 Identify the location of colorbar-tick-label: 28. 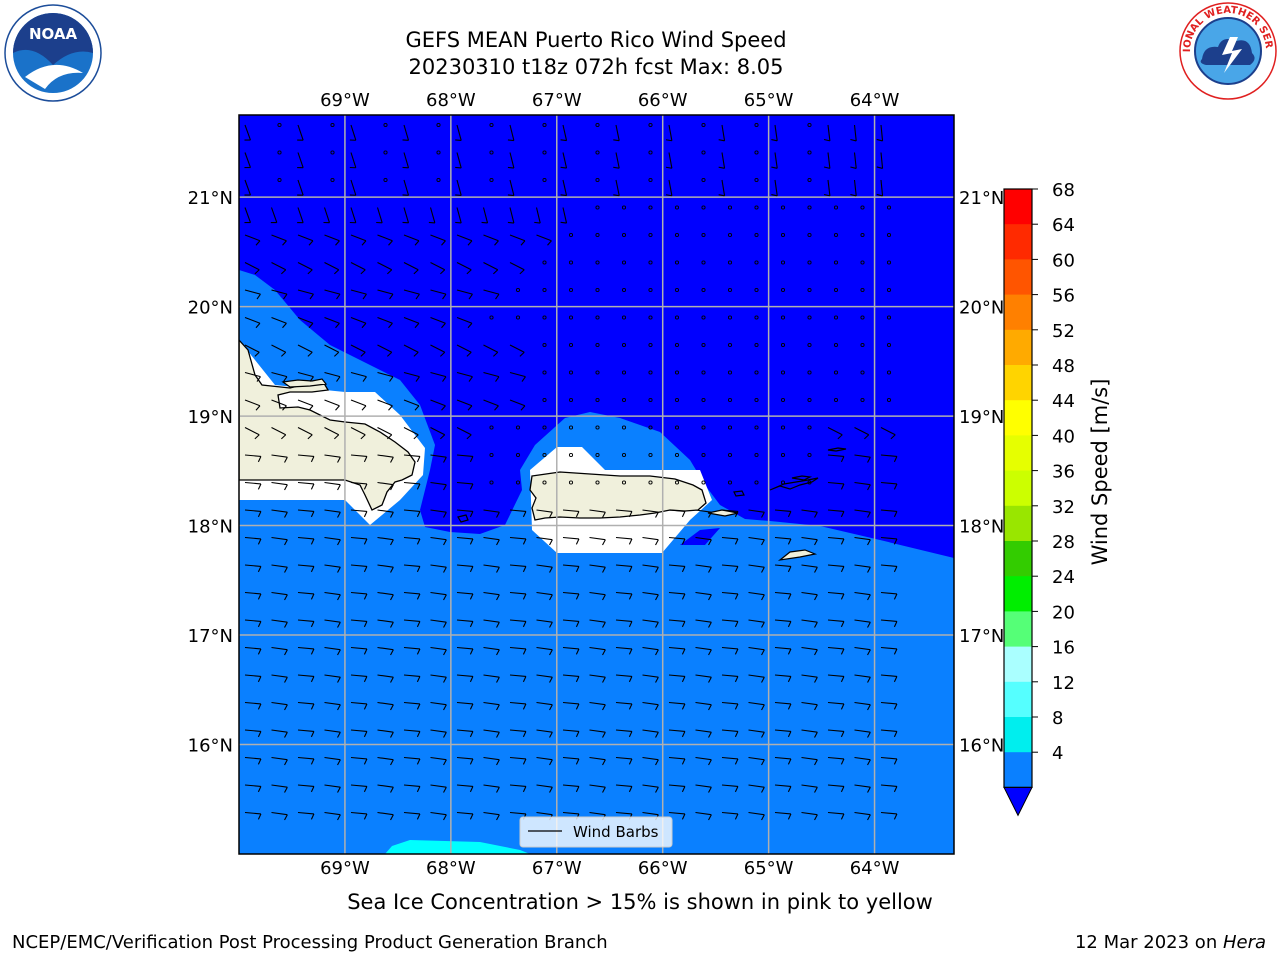
(1063, 542).